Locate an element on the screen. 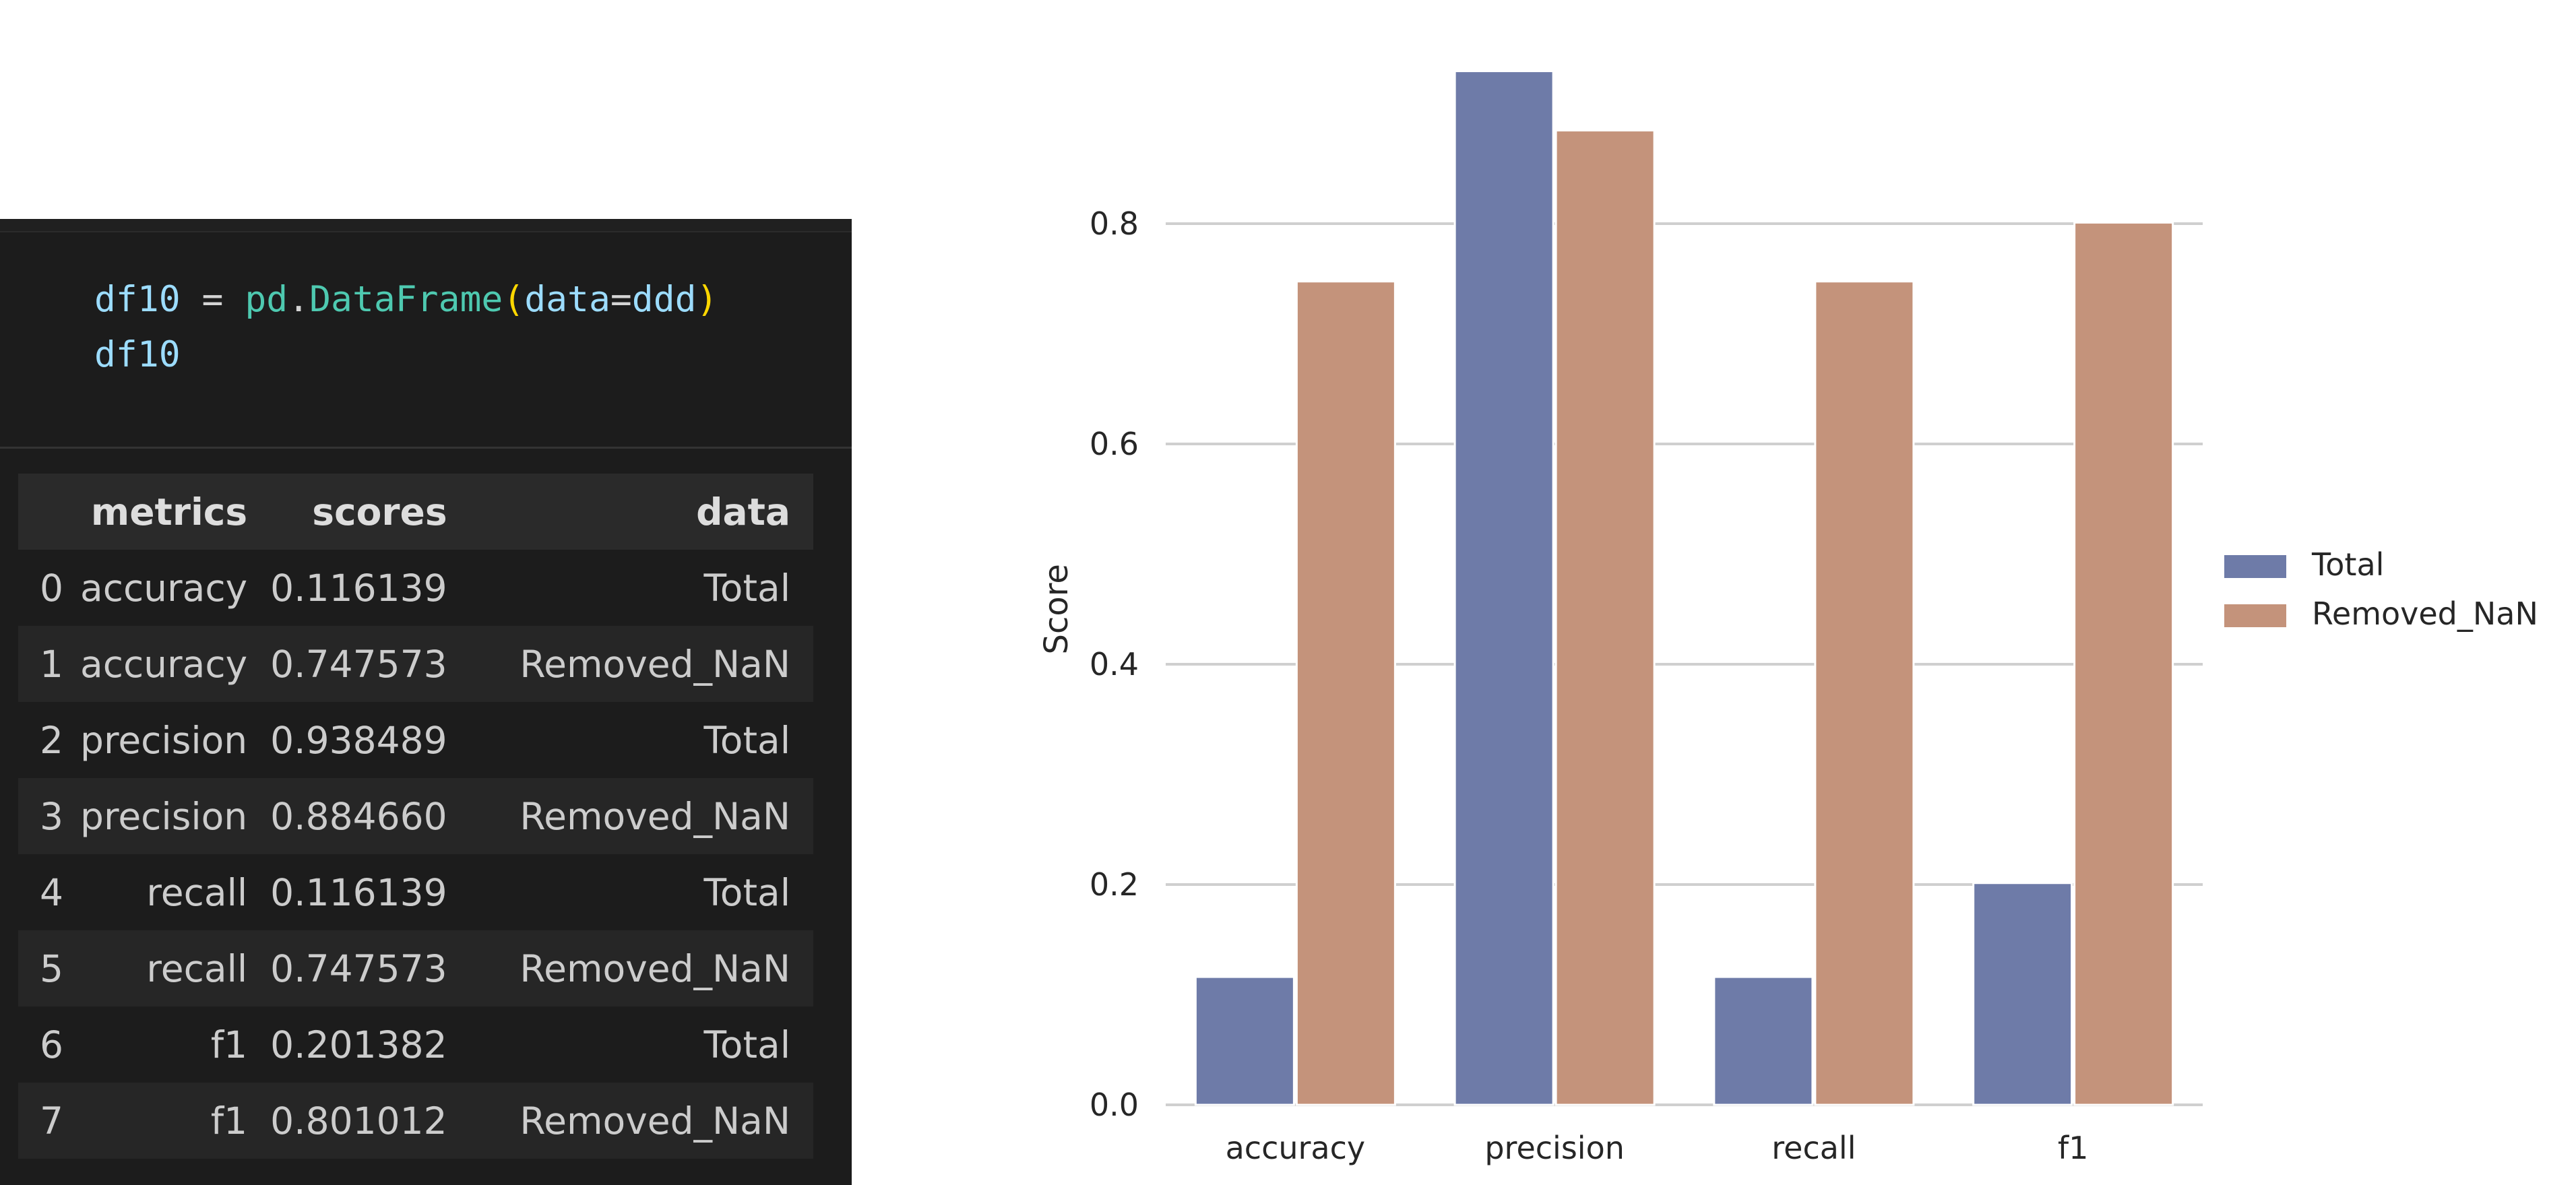 The image size is (2576, 1185). code-token-rparen: ) is located at coordinates (707, 299).